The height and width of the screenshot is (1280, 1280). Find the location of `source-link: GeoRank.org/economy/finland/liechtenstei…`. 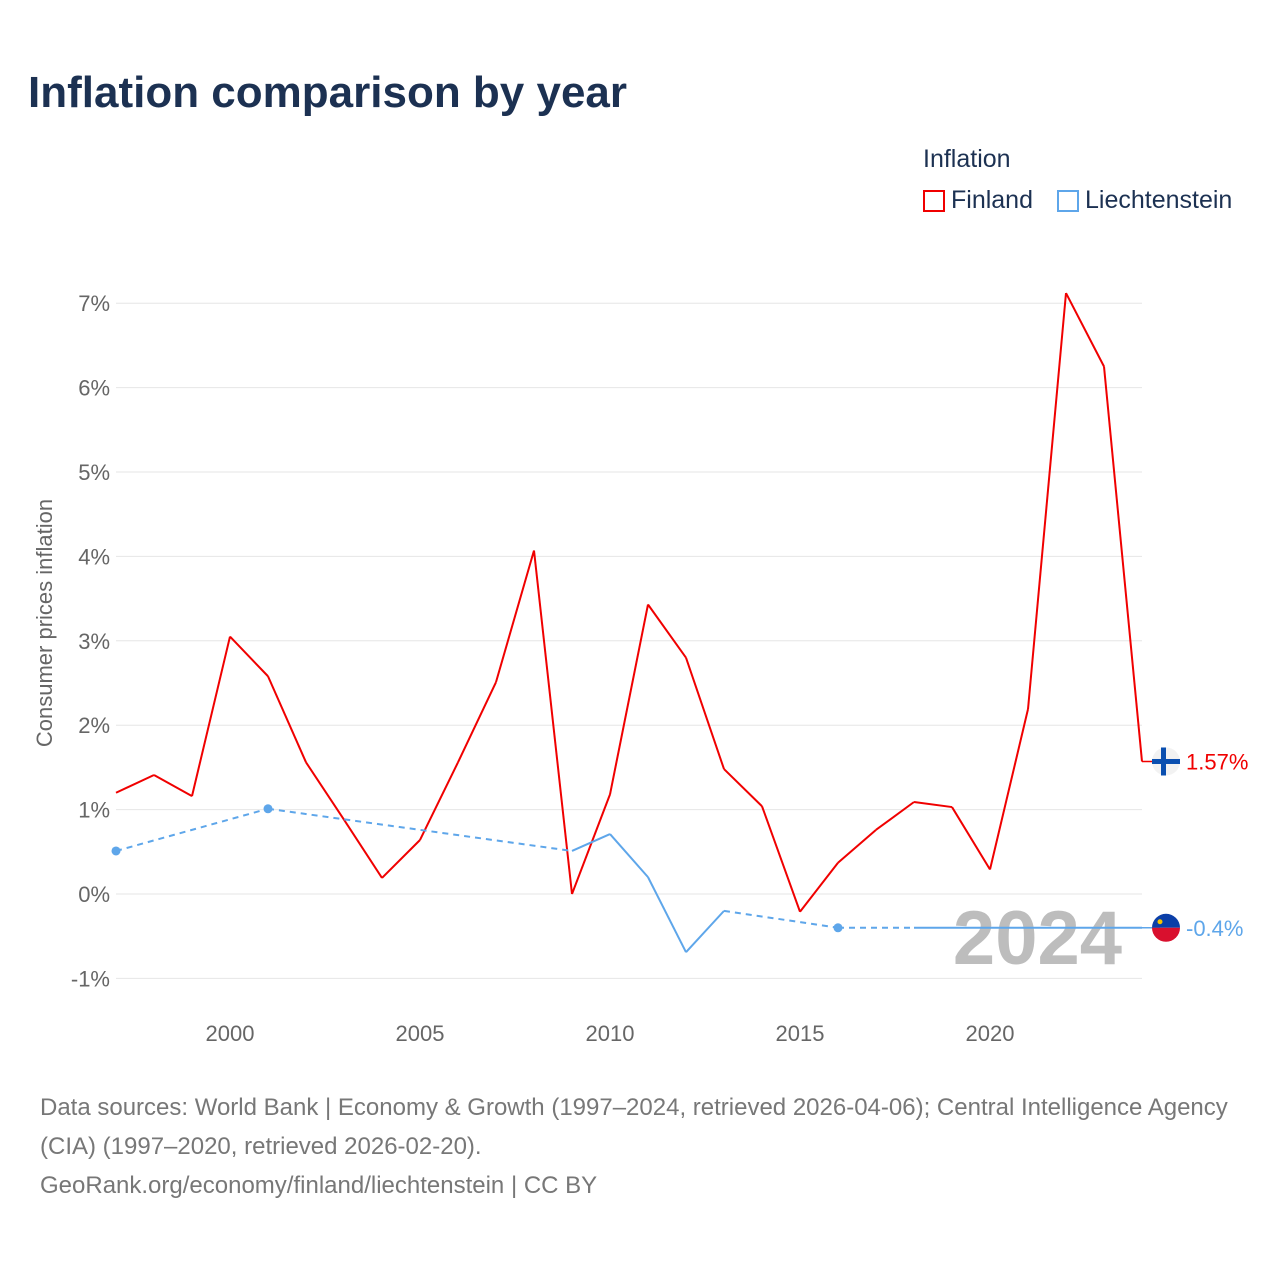

source-link: GeoRank.org/economy/finland/liechtenstei… is located at coordinates (319, 1185).